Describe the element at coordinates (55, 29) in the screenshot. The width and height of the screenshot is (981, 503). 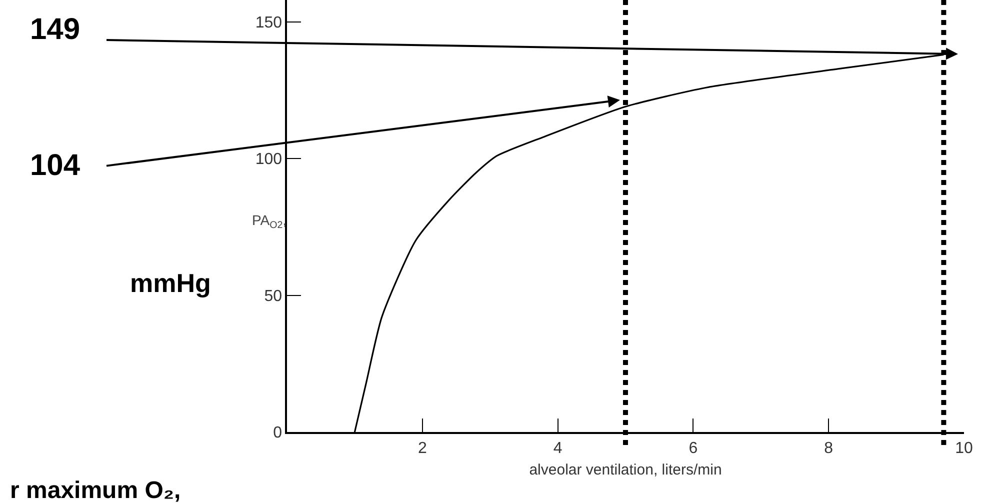
I see `text: 149` at that location.